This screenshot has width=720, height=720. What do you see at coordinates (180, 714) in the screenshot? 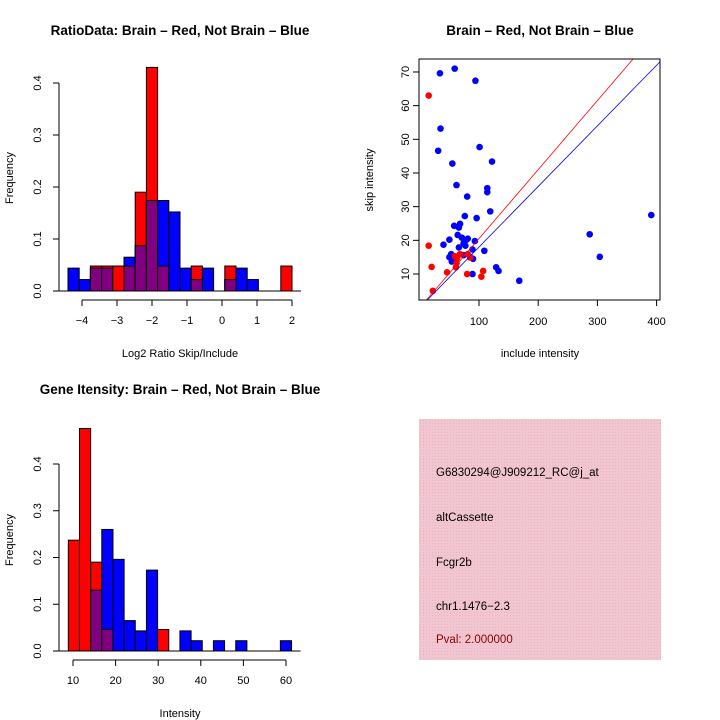
I see `intensity-hist-xlabel: Intensity` at bounding box center [180, 714].